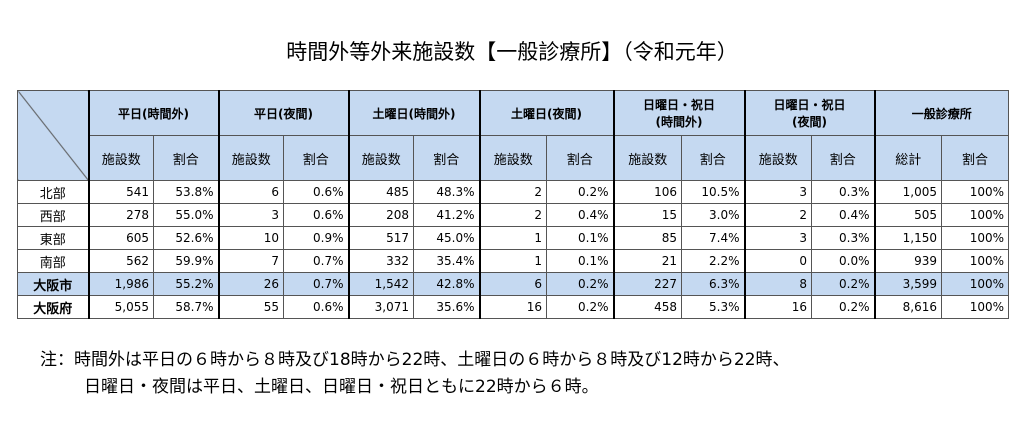 Image resolution: width=1024 pixels, height=422 pixels. Describe the element at coordinates (678, 113) in the screenshot. I see `group-header: 日曜日・祝日 (時間外)` at that location.